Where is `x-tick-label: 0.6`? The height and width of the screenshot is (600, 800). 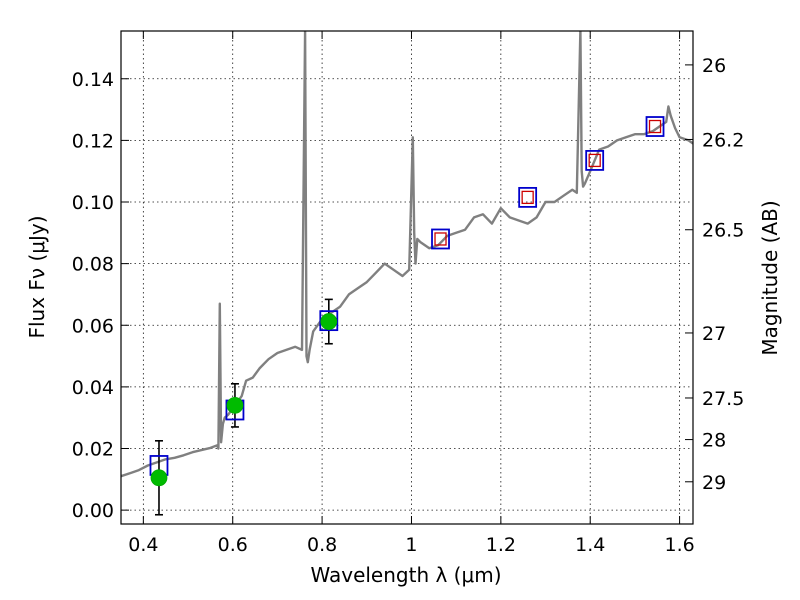 x-tick-label: 0.6 is located at coordinates (233, 545).